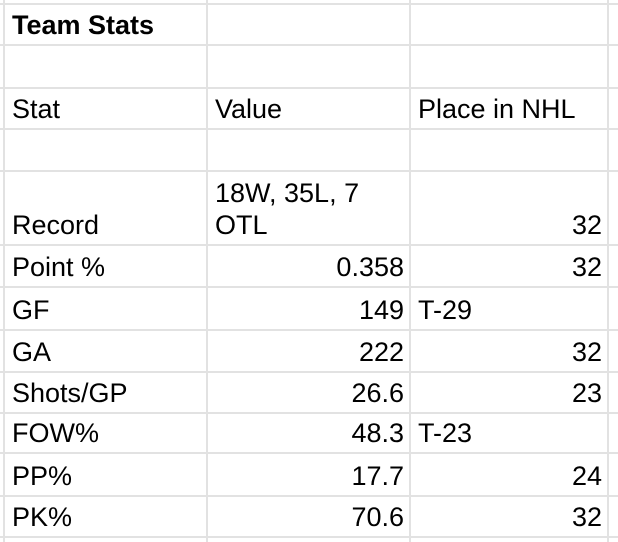 This screenshot has height=542, width=618. I want to click on cell-record-place: 32, so click(510, 209).